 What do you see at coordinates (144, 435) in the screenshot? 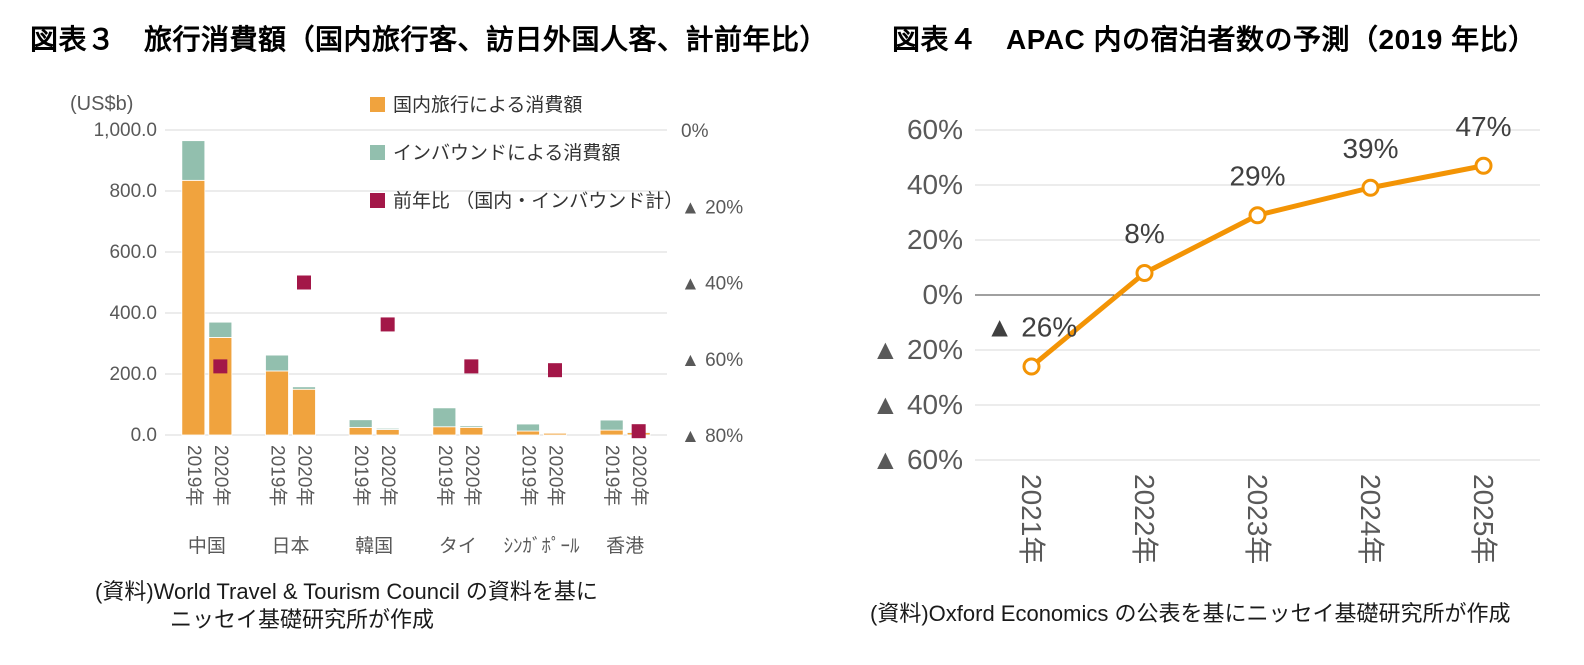
I see `svg-text: 0.0` at bounding box center [144, 435].